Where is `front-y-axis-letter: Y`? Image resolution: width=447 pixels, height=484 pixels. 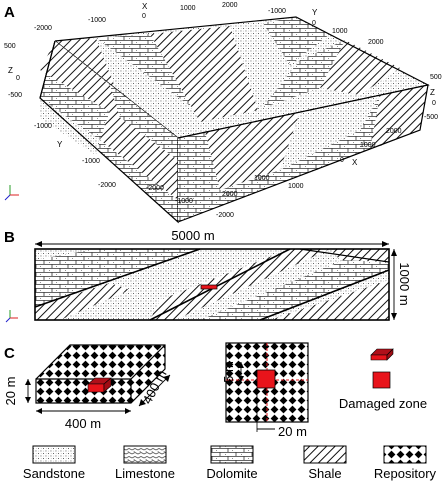 front-y-axis-letter: Y is located at coordinates (60, 144).